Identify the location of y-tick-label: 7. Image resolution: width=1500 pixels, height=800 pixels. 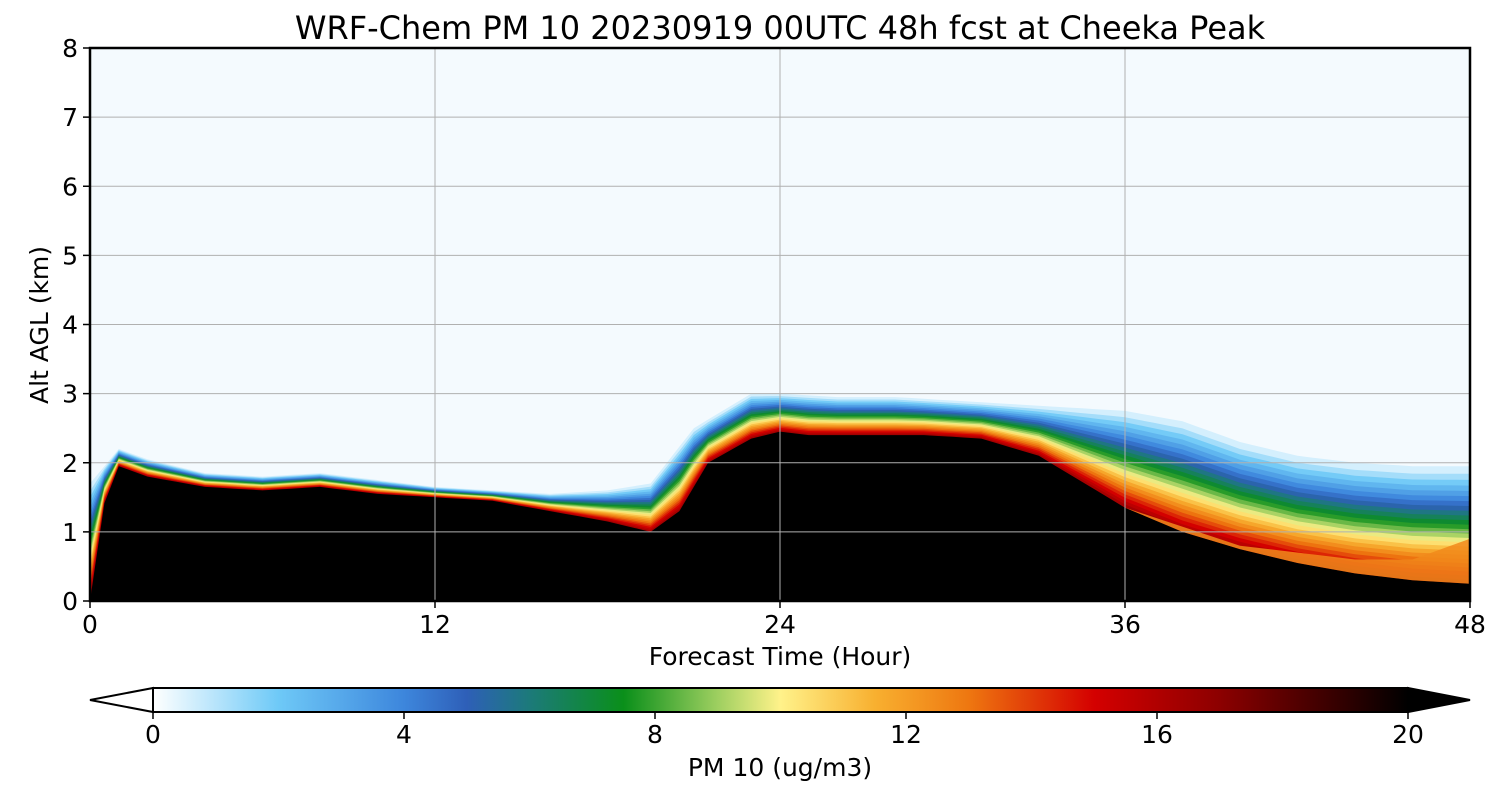
(70, 117).